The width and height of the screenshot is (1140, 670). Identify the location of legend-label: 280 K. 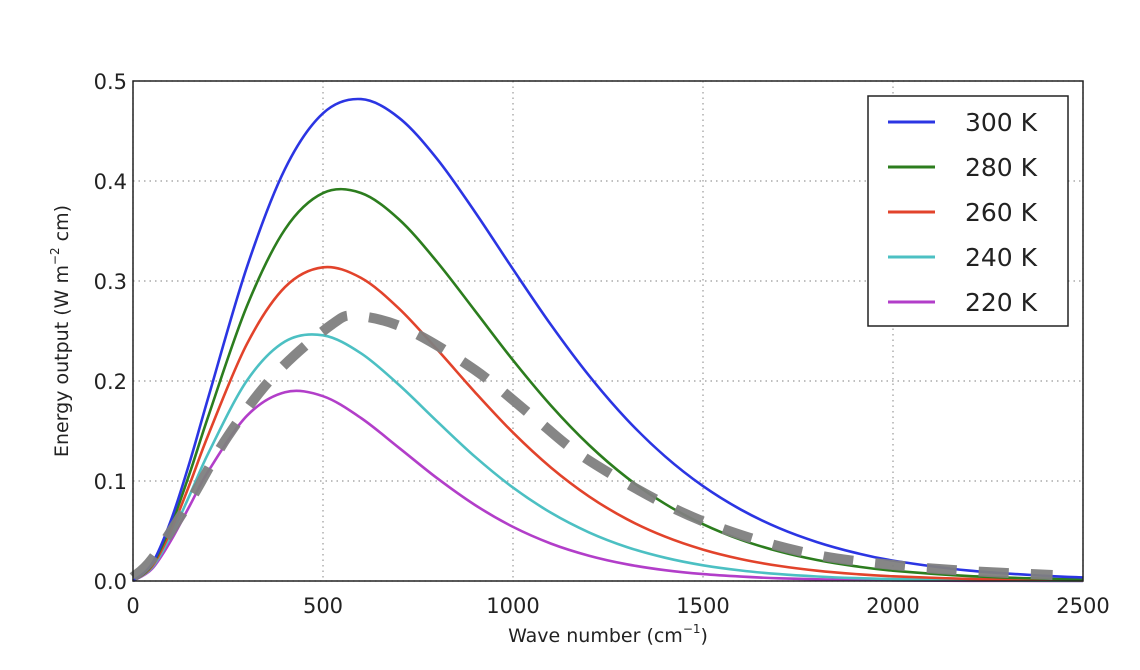
(1001, 167).